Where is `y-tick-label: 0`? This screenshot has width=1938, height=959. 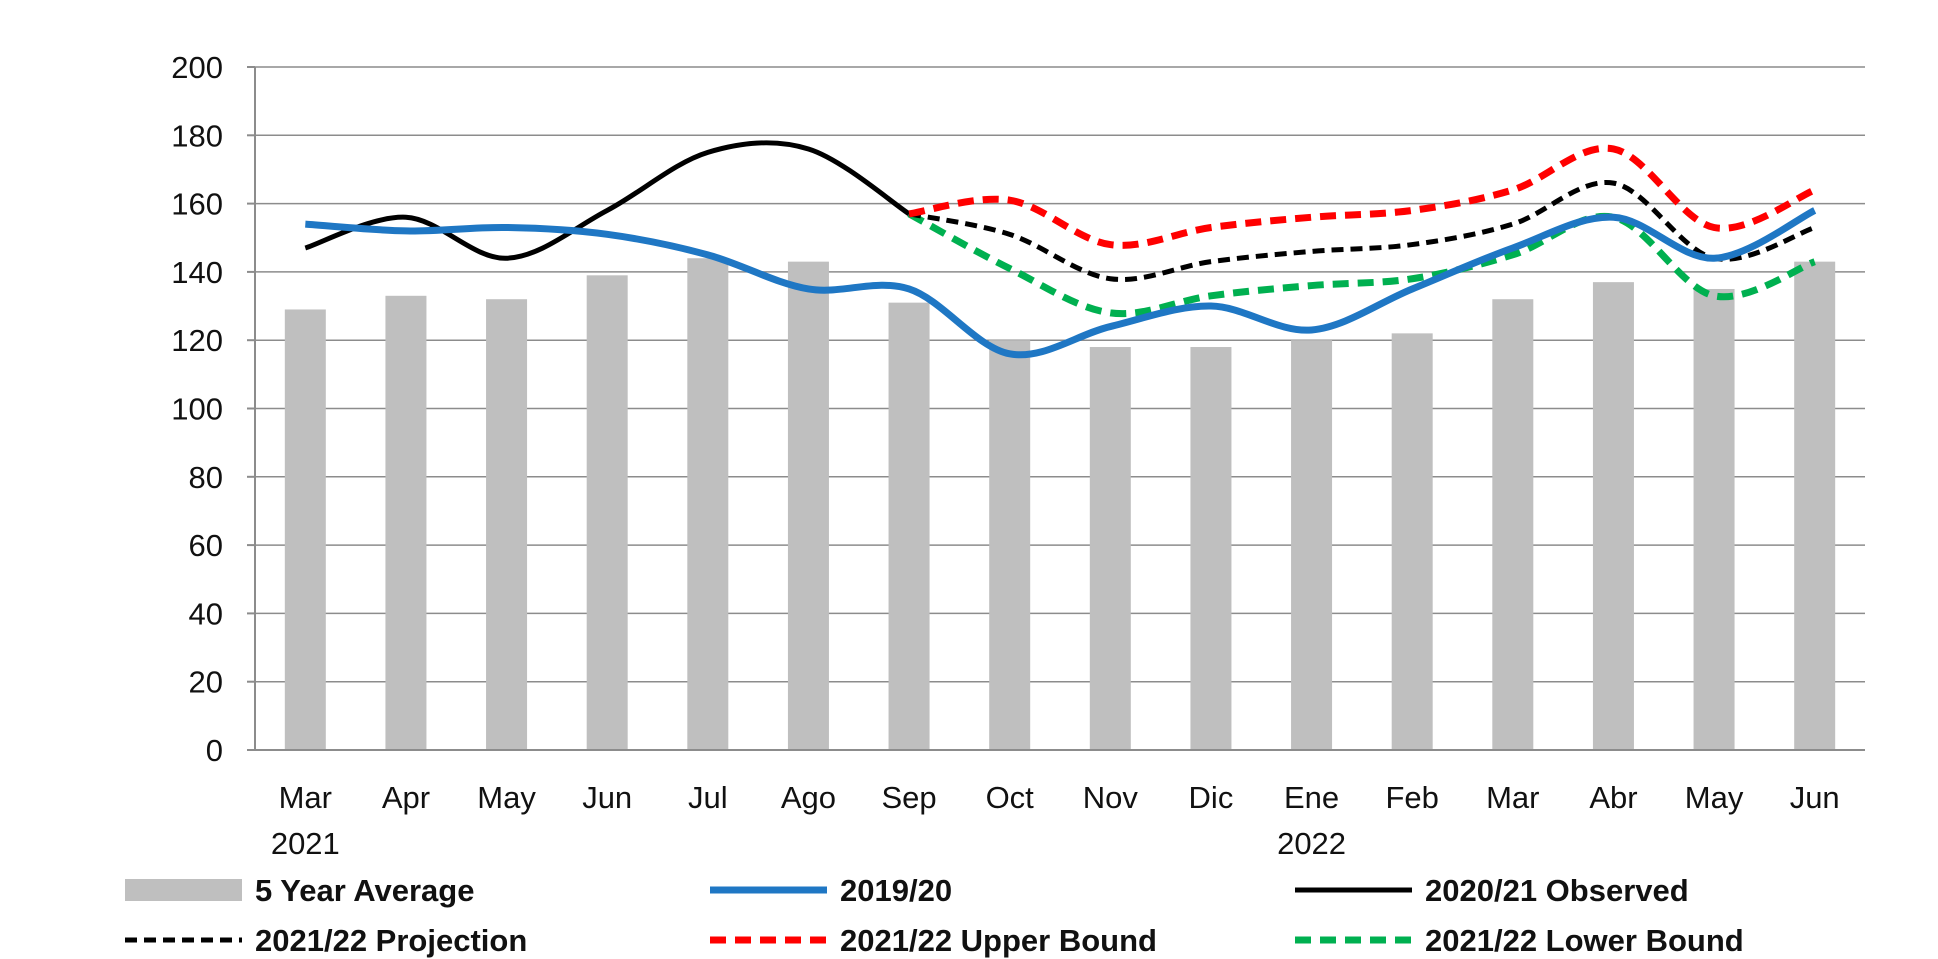
y-tick-label: 0 is located at coordinates (214, 750).